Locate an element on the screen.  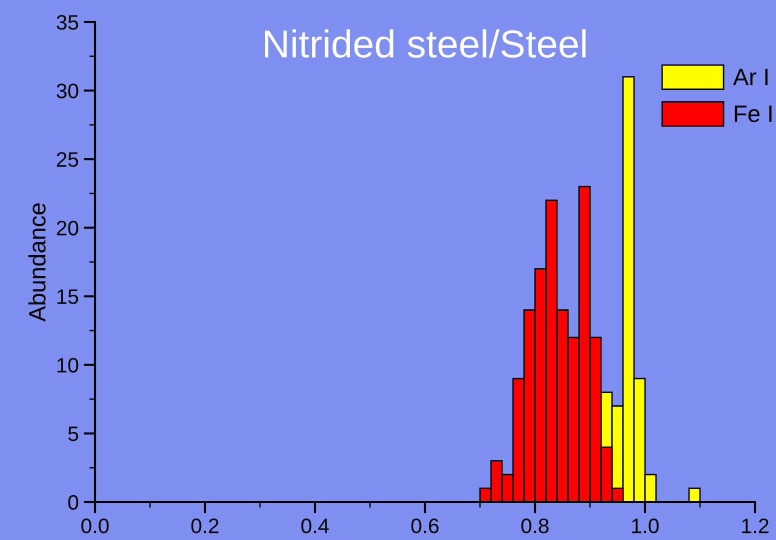
legend-label: Fe I is located at coordinates (753, 114).